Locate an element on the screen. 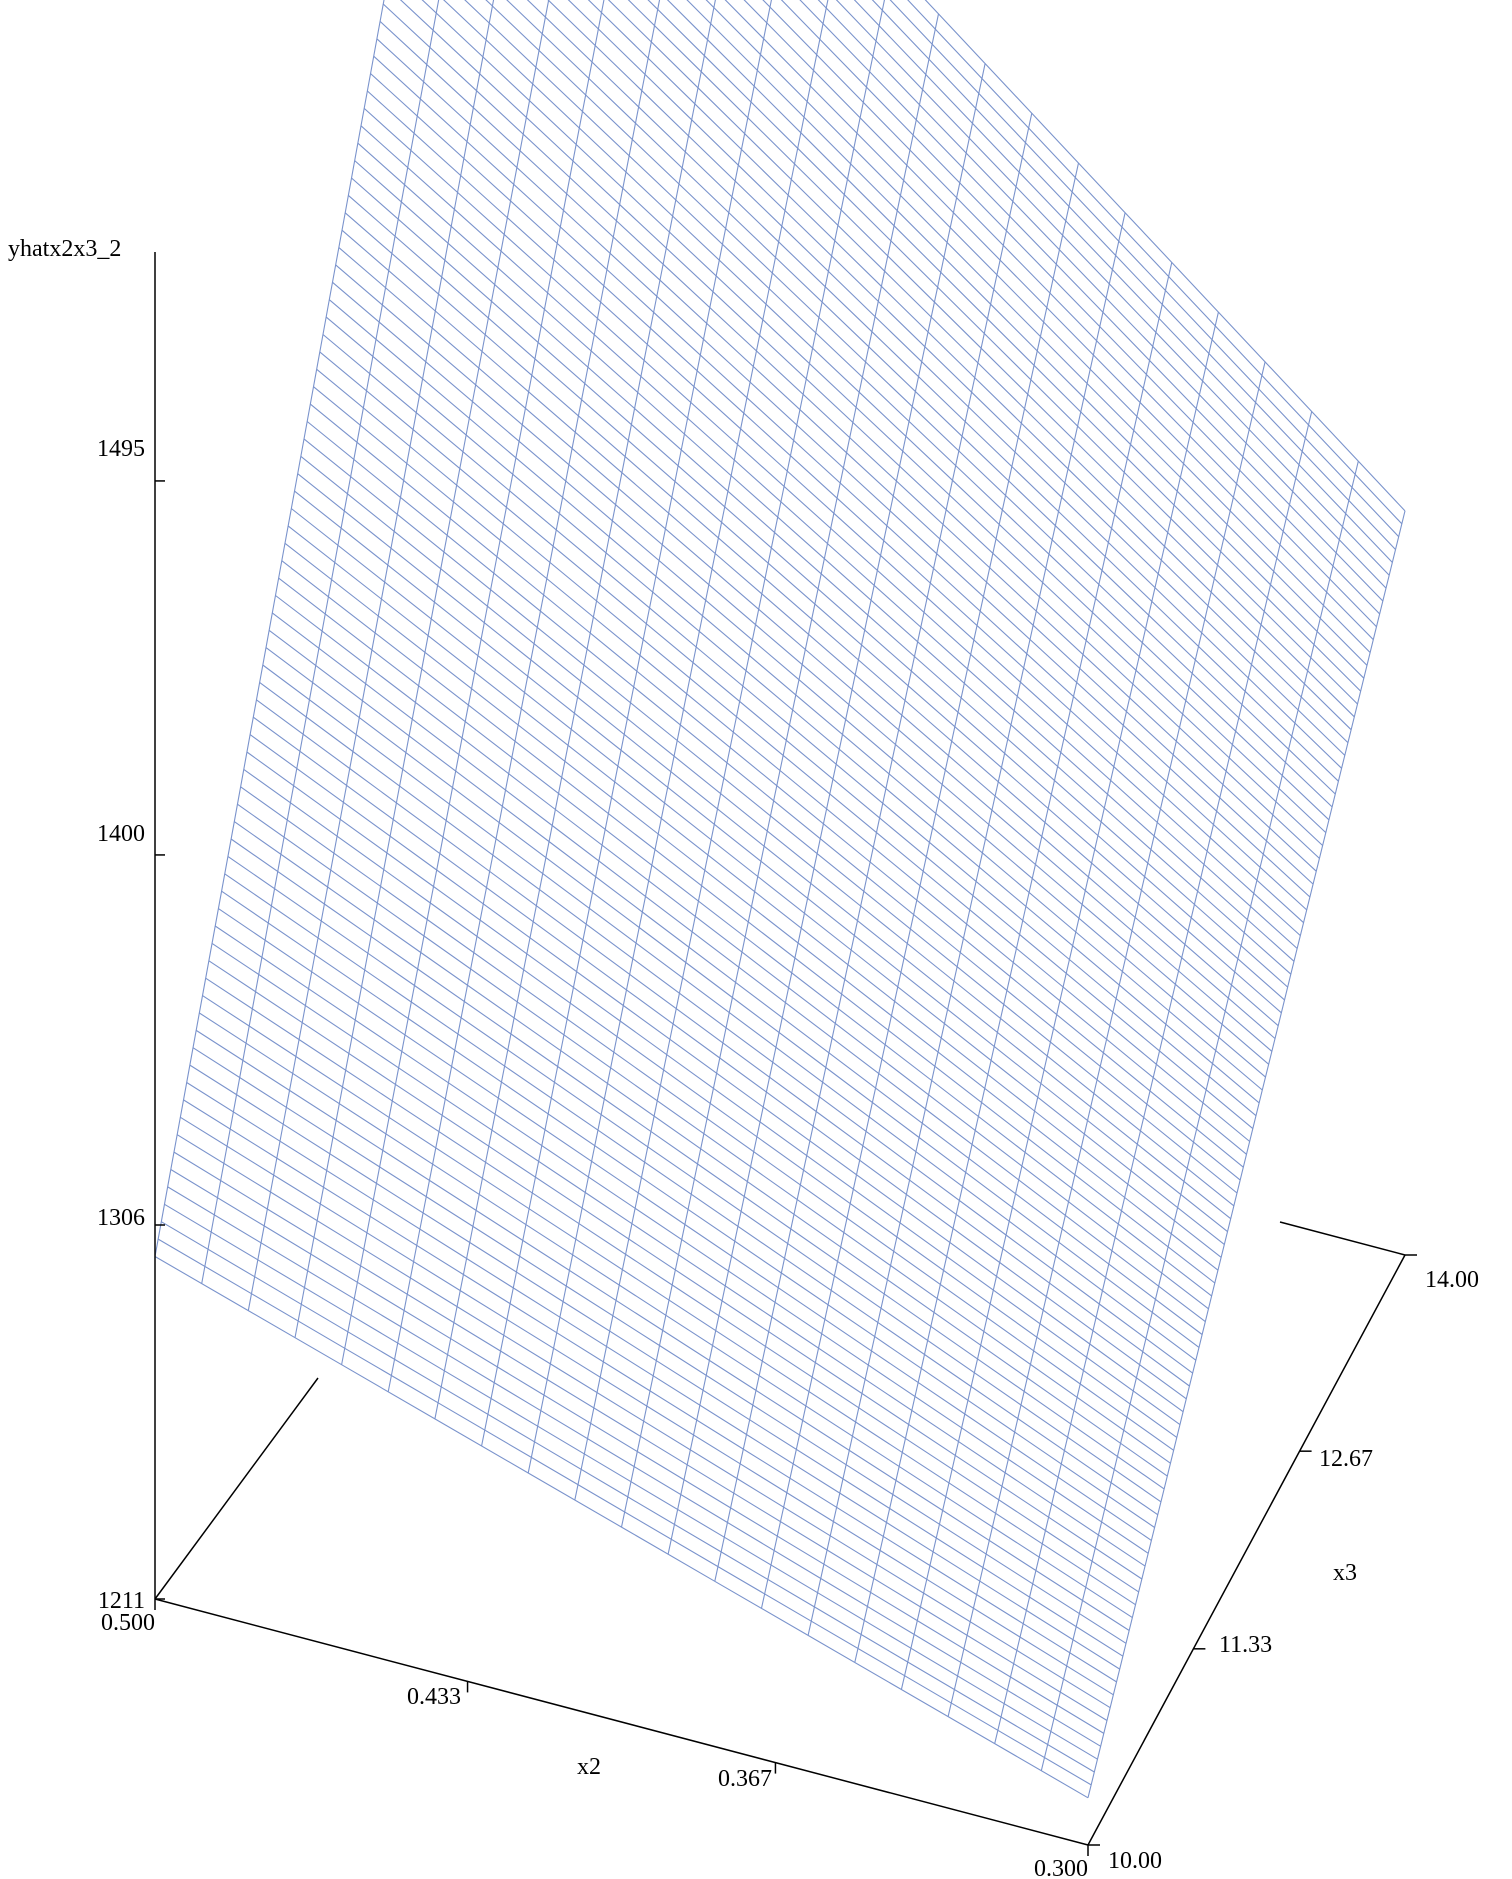 This screenshot has width=1512, height=1879. z-axis-title: yhatx2x3_2 is located at coordinates (64, 249).